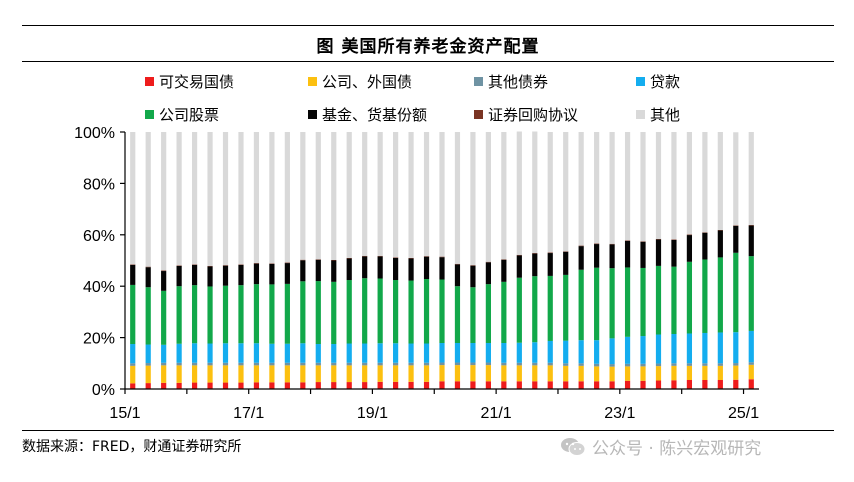 This screenshot has width=854, height=482. What do you see at coordinates (428, 61) in the screenshot?
I see `title-rule` at bounding box center [428, 61].